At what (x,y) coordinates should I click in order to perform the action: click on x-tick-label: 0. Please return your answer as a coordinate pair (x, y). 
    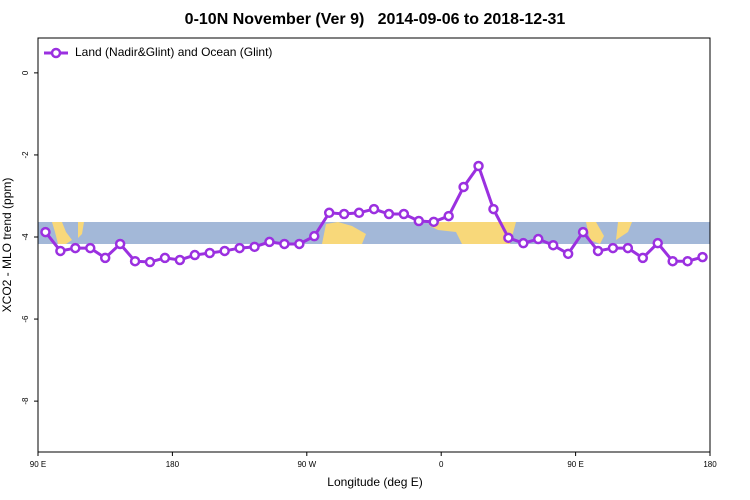
    Looking at the image, I should click on (441, 464).